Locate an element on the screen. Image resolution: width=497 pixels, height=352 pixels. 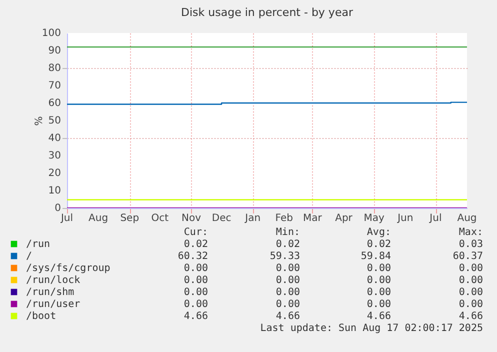
y-tick-label: 30 is located at coordinates (54, 156).